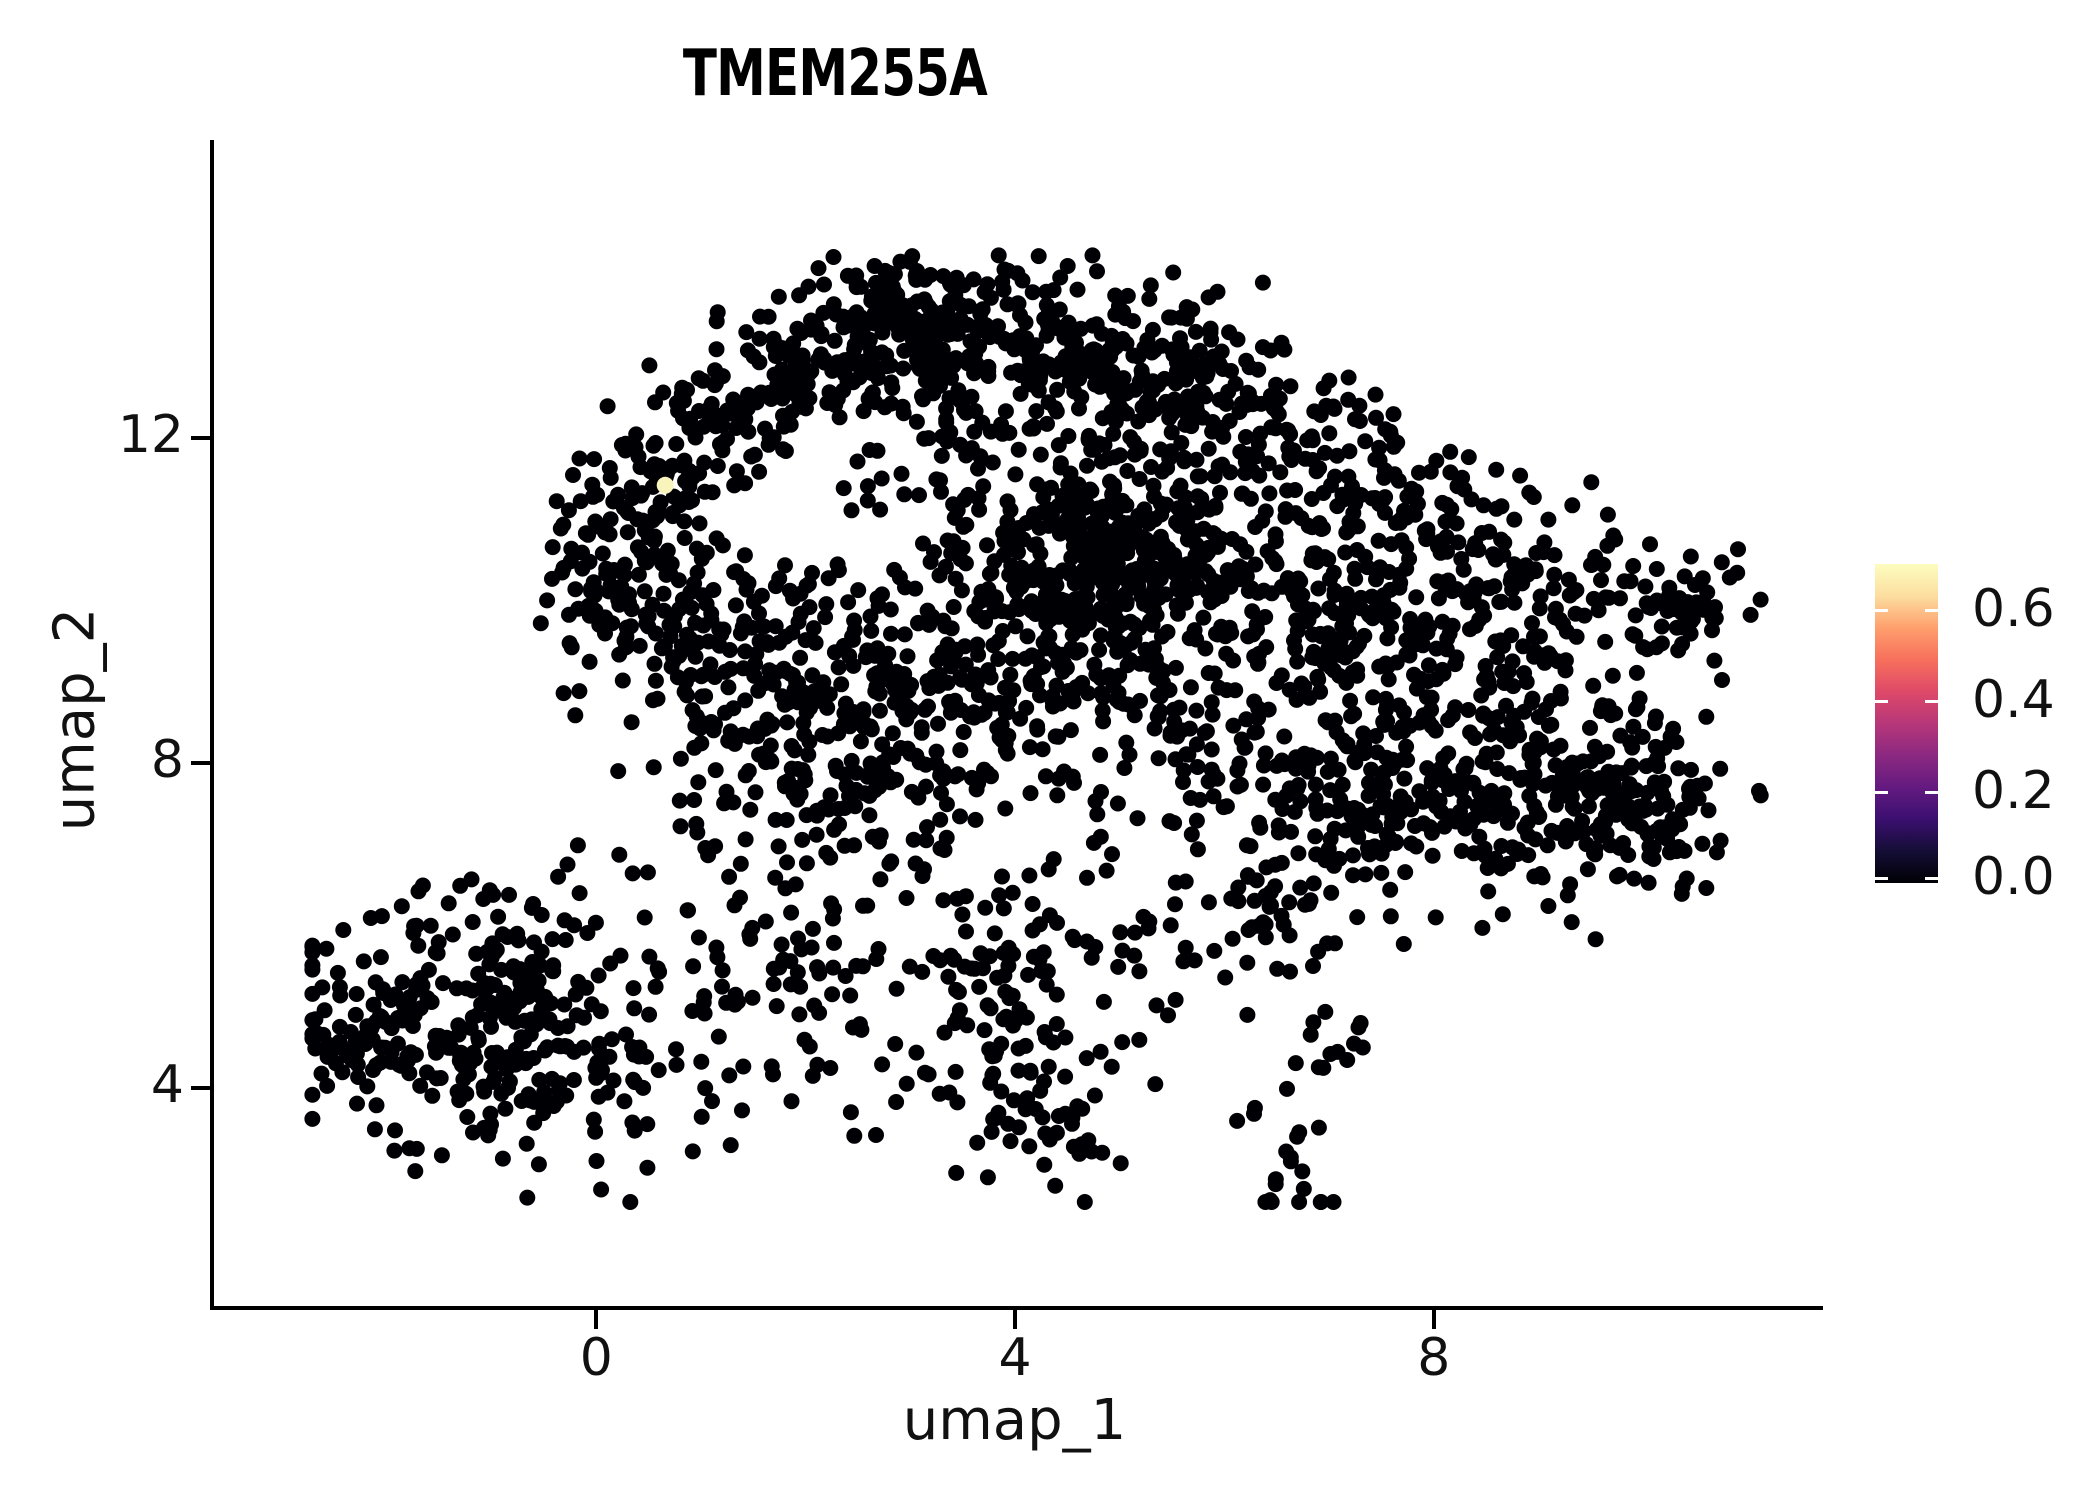 The height and width of the screenshot is (1500, 2100). I want to click on colorbar-tick-label: 0.4, so click(2013, 699).